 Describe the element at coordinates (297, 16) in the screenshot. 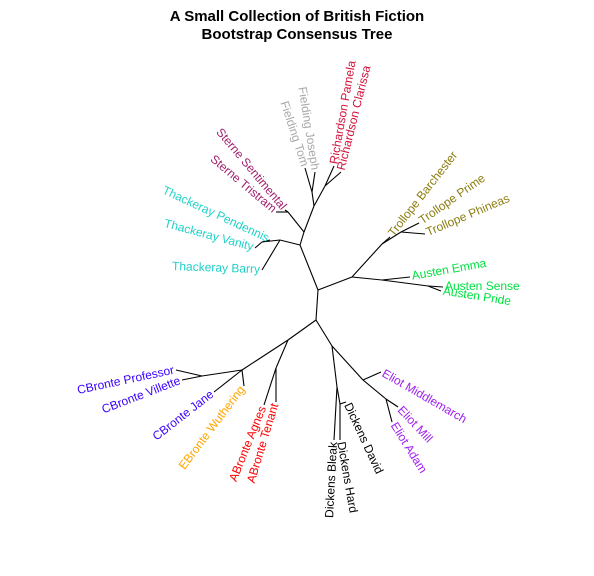

I see `tree-title-line1: A Small Collection of British Fiction` at that location.